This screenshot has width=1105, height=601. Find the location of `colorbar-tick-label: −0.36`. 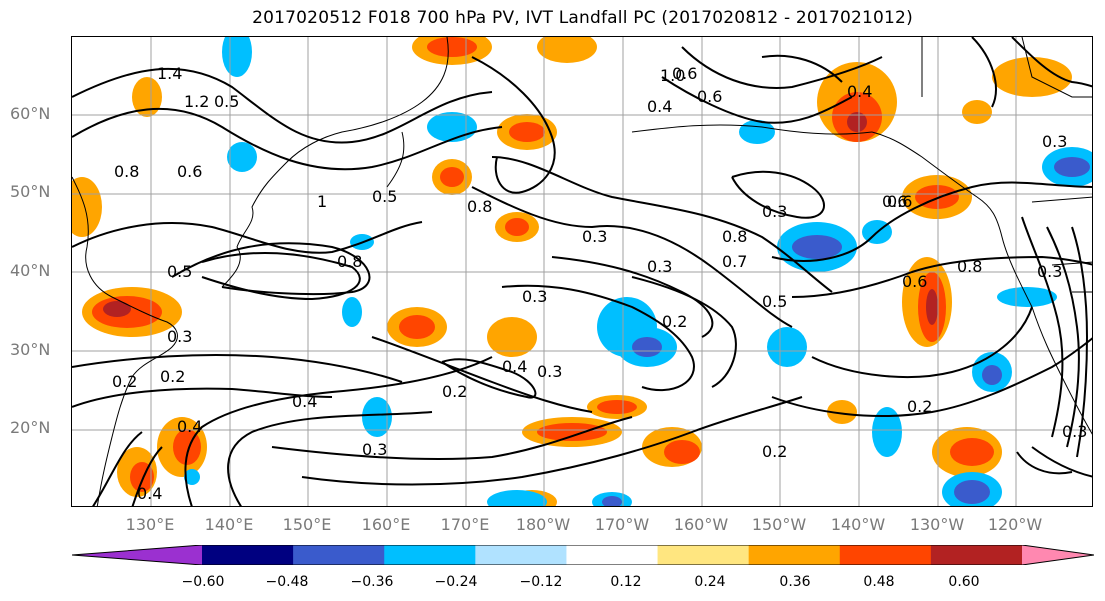

colorbar-tick-label: −0.36 is located at coordinates (372, 582).